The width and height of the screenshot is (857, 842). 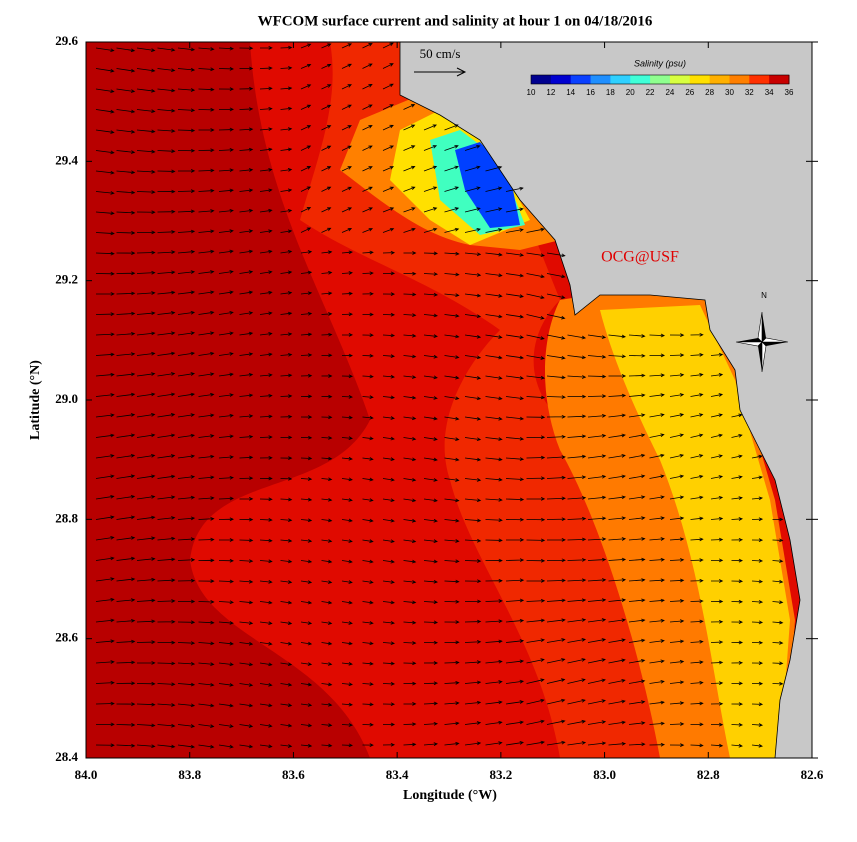 What do you see at coordinates (66, 756) in the screenshot?
I see `y-tick-label: 28.4` at bounding box center [66, 756].